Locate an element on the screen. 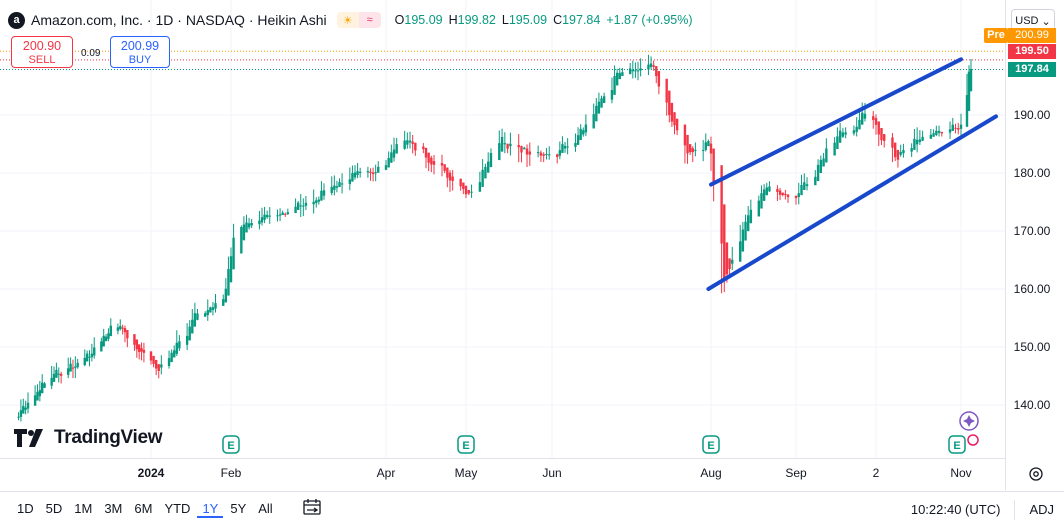 This screenshot has height=527, width=1064. range-button-1d: 1D is located at coordinates (25, 508).